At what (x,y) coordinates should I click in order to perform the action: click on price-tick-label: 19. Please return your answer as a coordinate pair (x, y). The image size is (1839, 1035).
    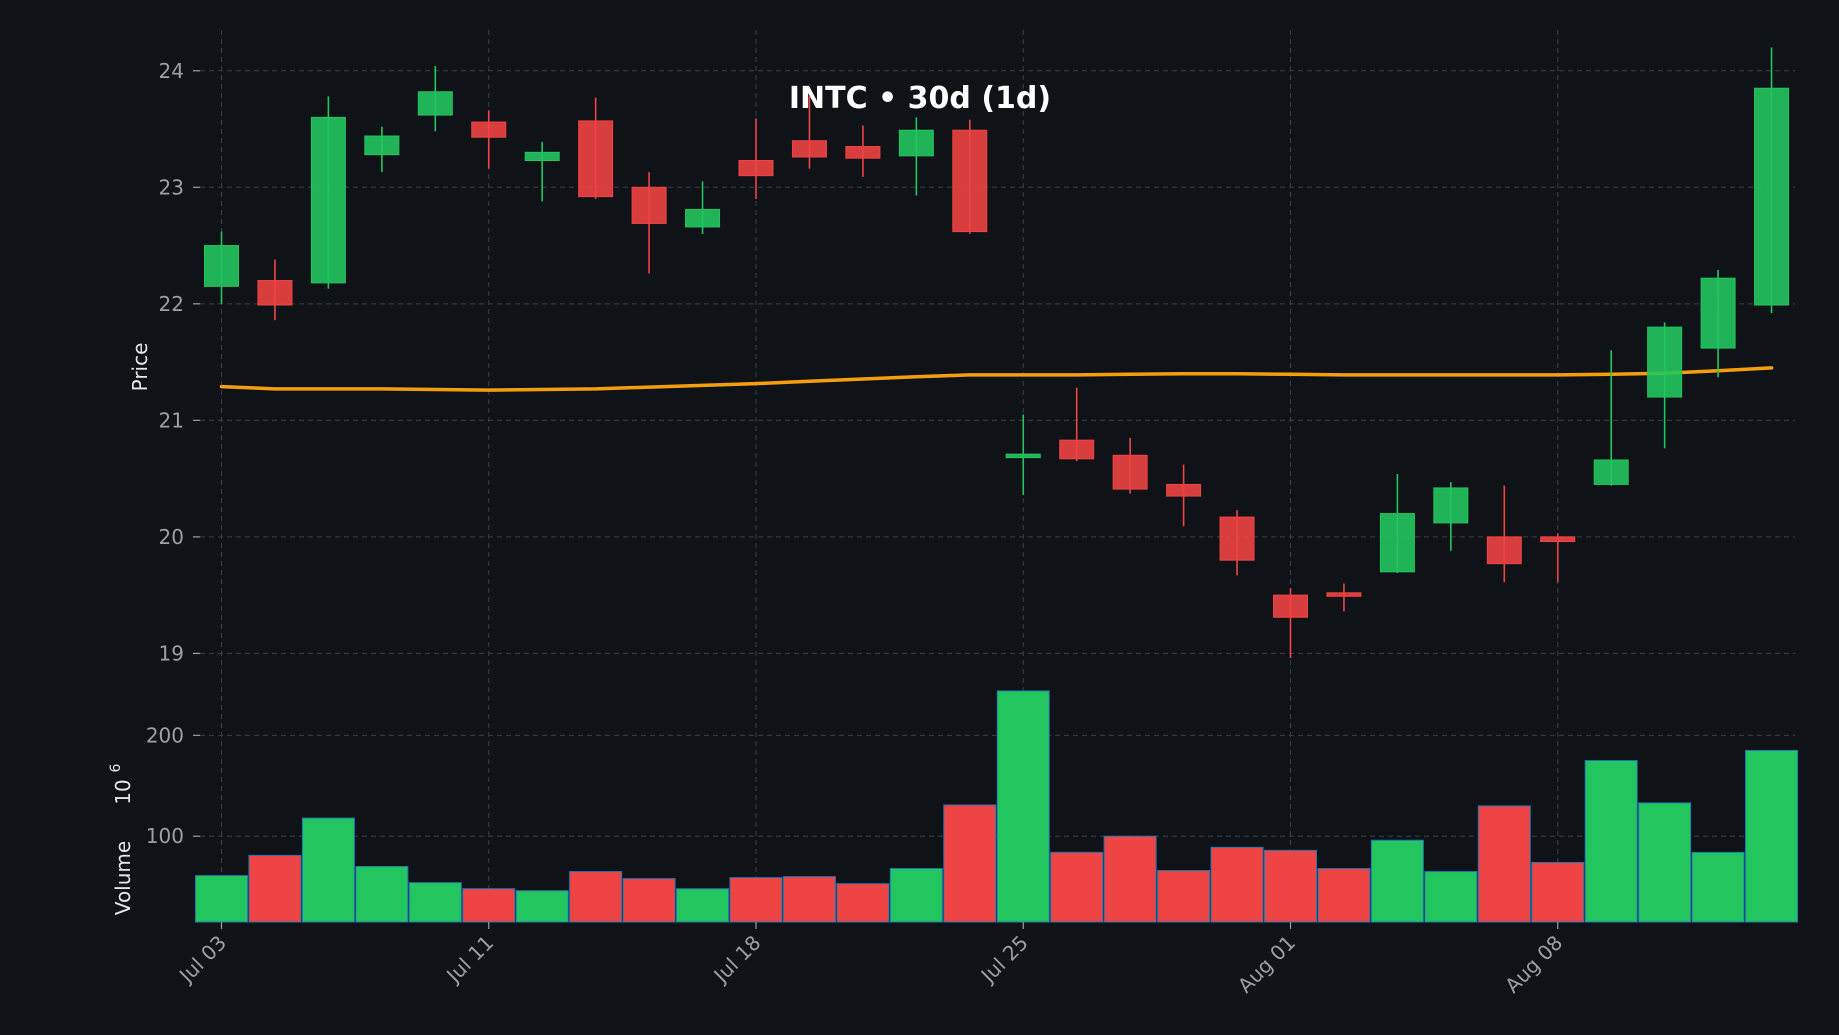
    Looking at the image, I should click on (171, 653).